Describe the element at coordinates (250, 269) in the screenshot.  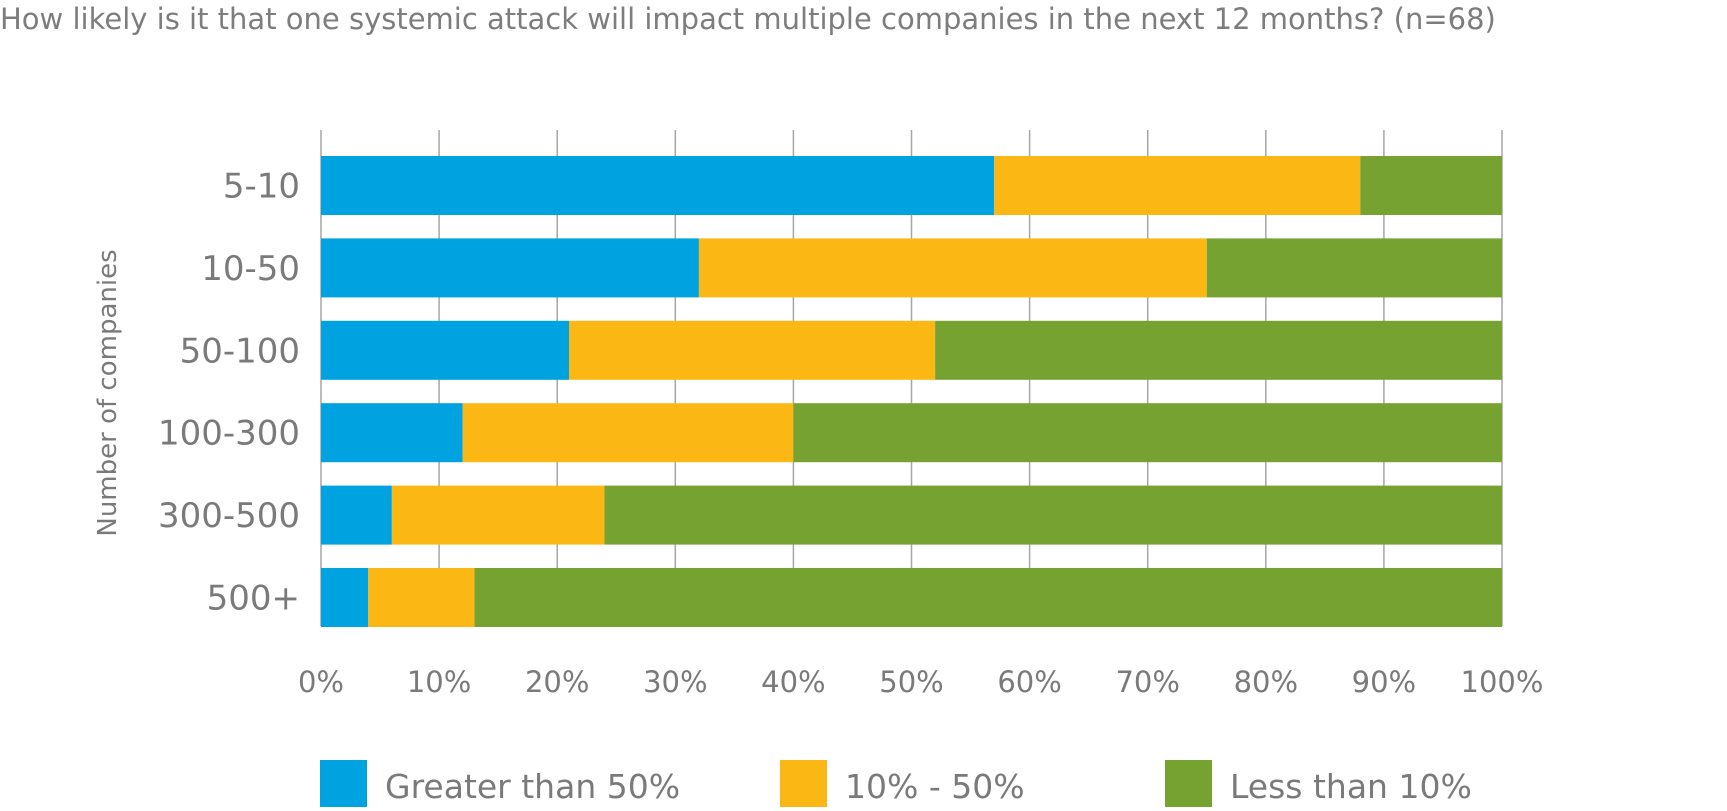
I see `category-label-10-50: 10-50` at that location.